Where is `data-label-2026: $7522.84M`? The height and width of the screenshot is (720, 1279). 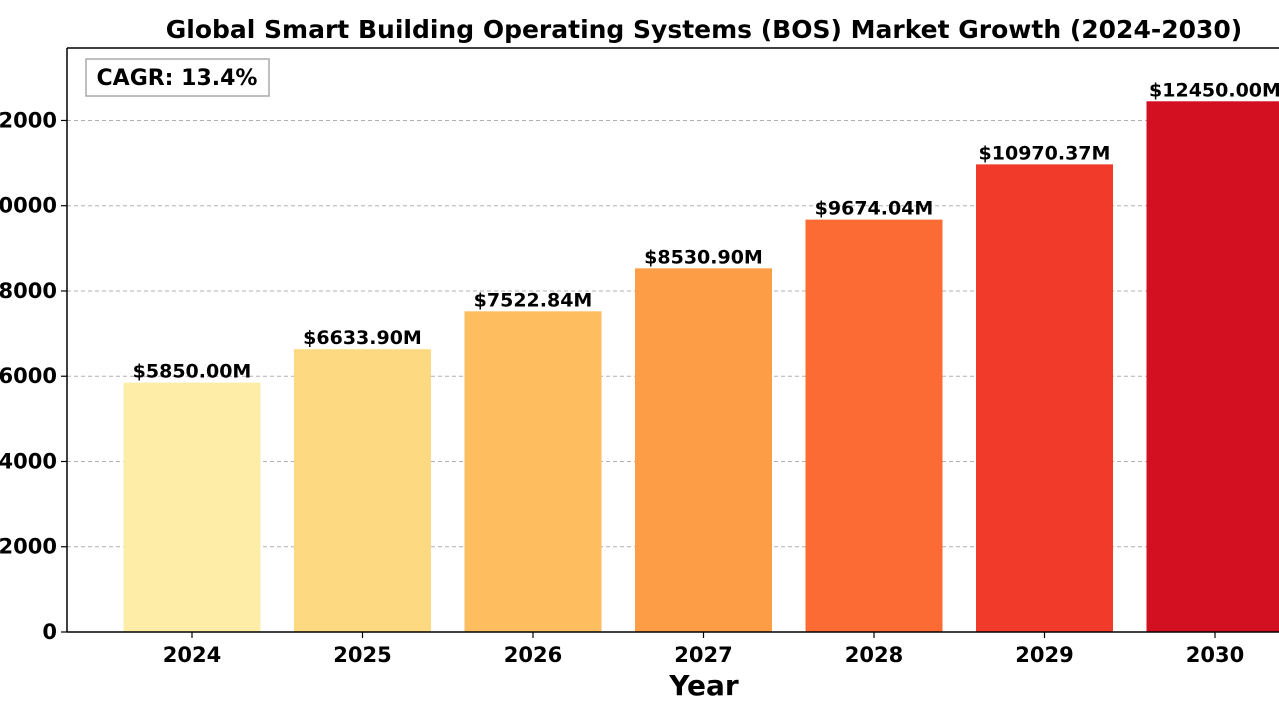
data-label-2026: $7522.84M is located at coordinates (533, 300).